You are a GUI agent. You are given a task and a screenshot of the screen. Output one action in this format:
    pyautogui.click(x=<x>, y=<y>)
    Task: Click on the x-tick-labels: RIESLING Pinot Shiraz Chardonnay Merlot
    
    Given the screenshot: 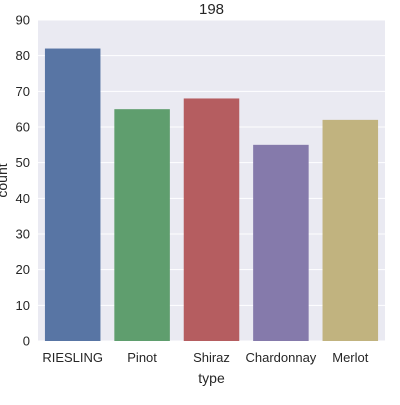 What is the action you would take?
    pyautogui.click(x=205, y=357)
    